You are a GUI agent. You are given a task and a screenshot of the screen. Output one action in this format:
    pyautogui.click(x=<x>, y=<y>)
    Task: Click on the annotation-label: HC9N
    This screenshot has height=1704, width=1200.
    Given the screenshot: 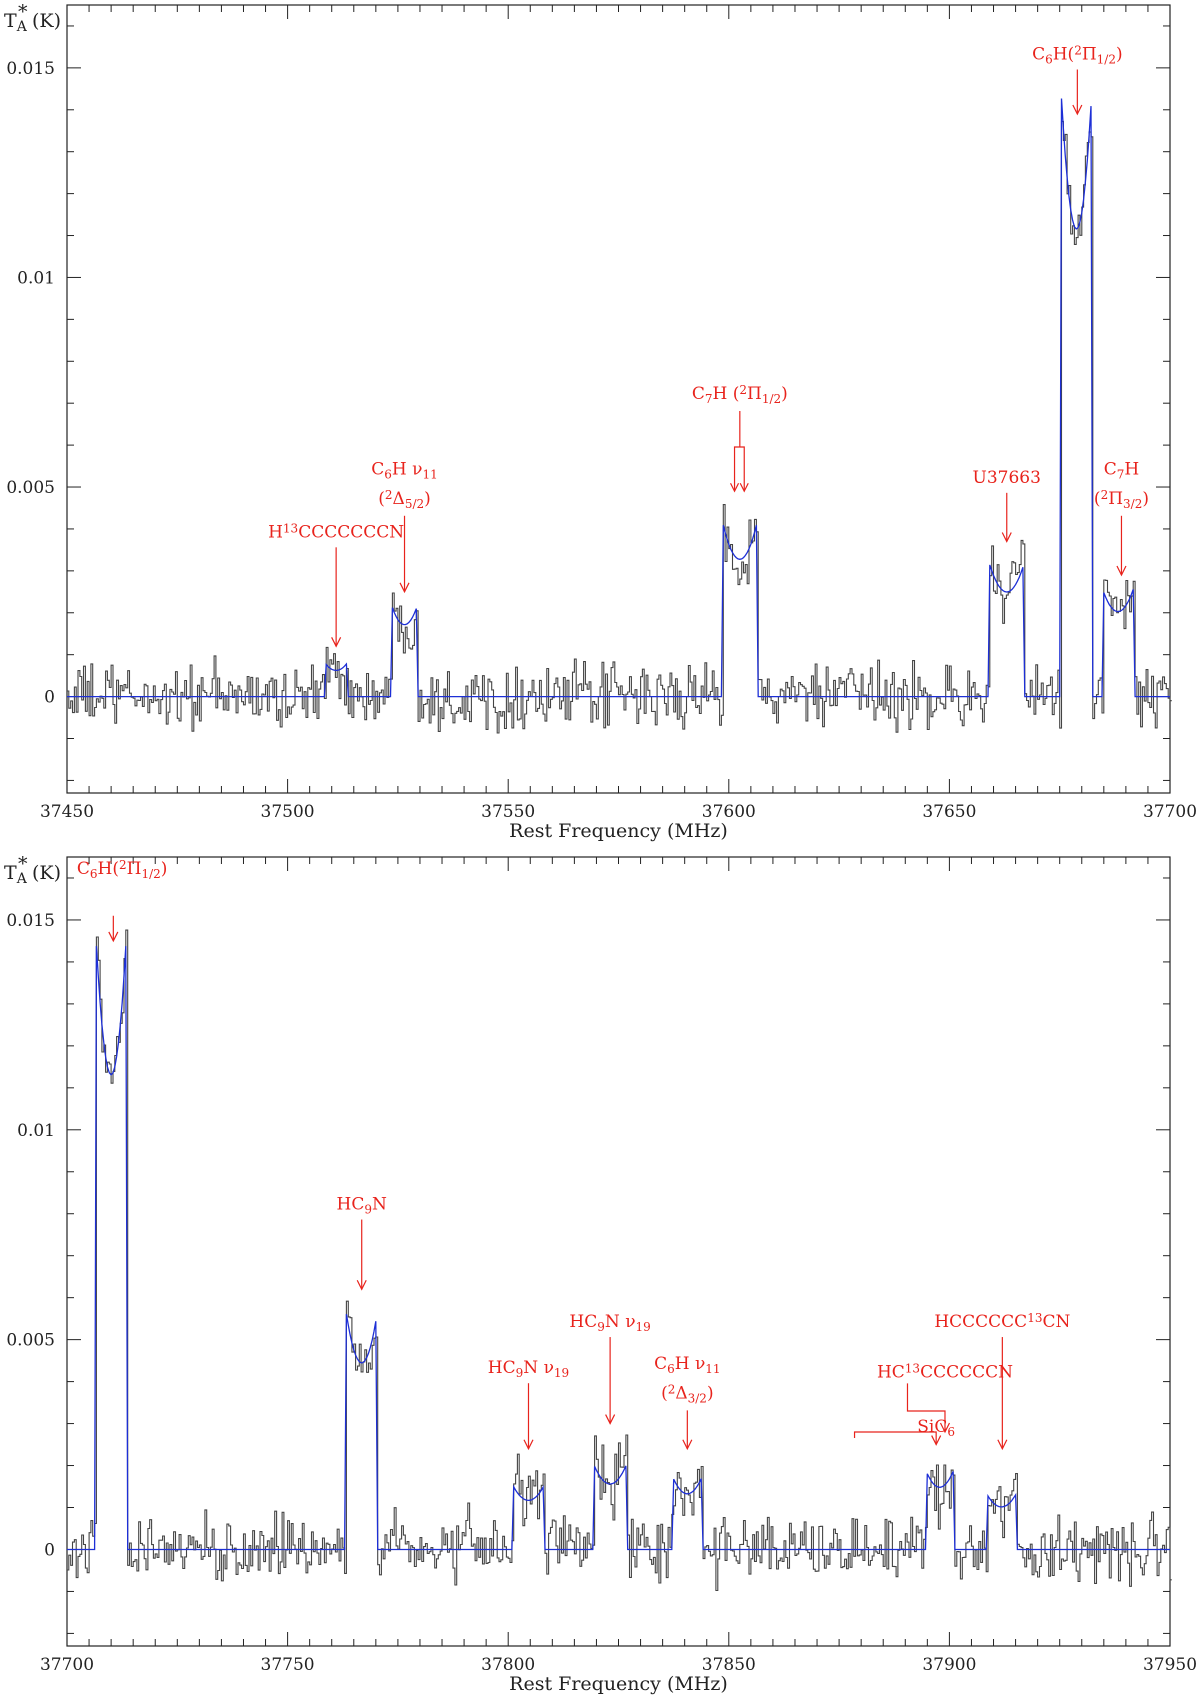 What is the action you would take?
    pyautogui.click(x=362, y=1206)
    